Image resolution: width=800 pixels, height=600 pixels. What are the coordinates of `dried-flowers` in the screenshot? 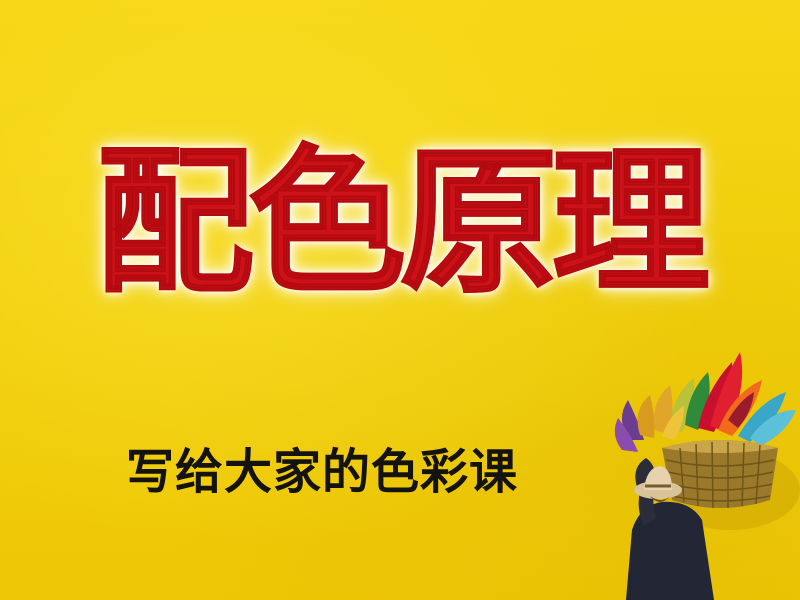 It's located at (705, 402).